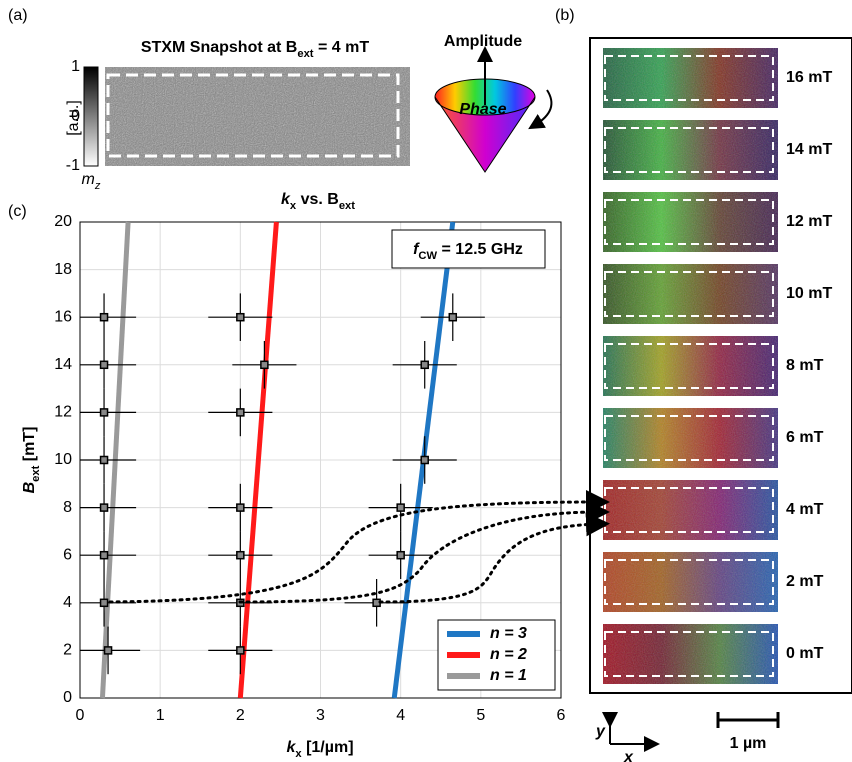  Describe the element at coordinates (628, 755) in the screenshot. I see `axis-x-label: x` at that location.